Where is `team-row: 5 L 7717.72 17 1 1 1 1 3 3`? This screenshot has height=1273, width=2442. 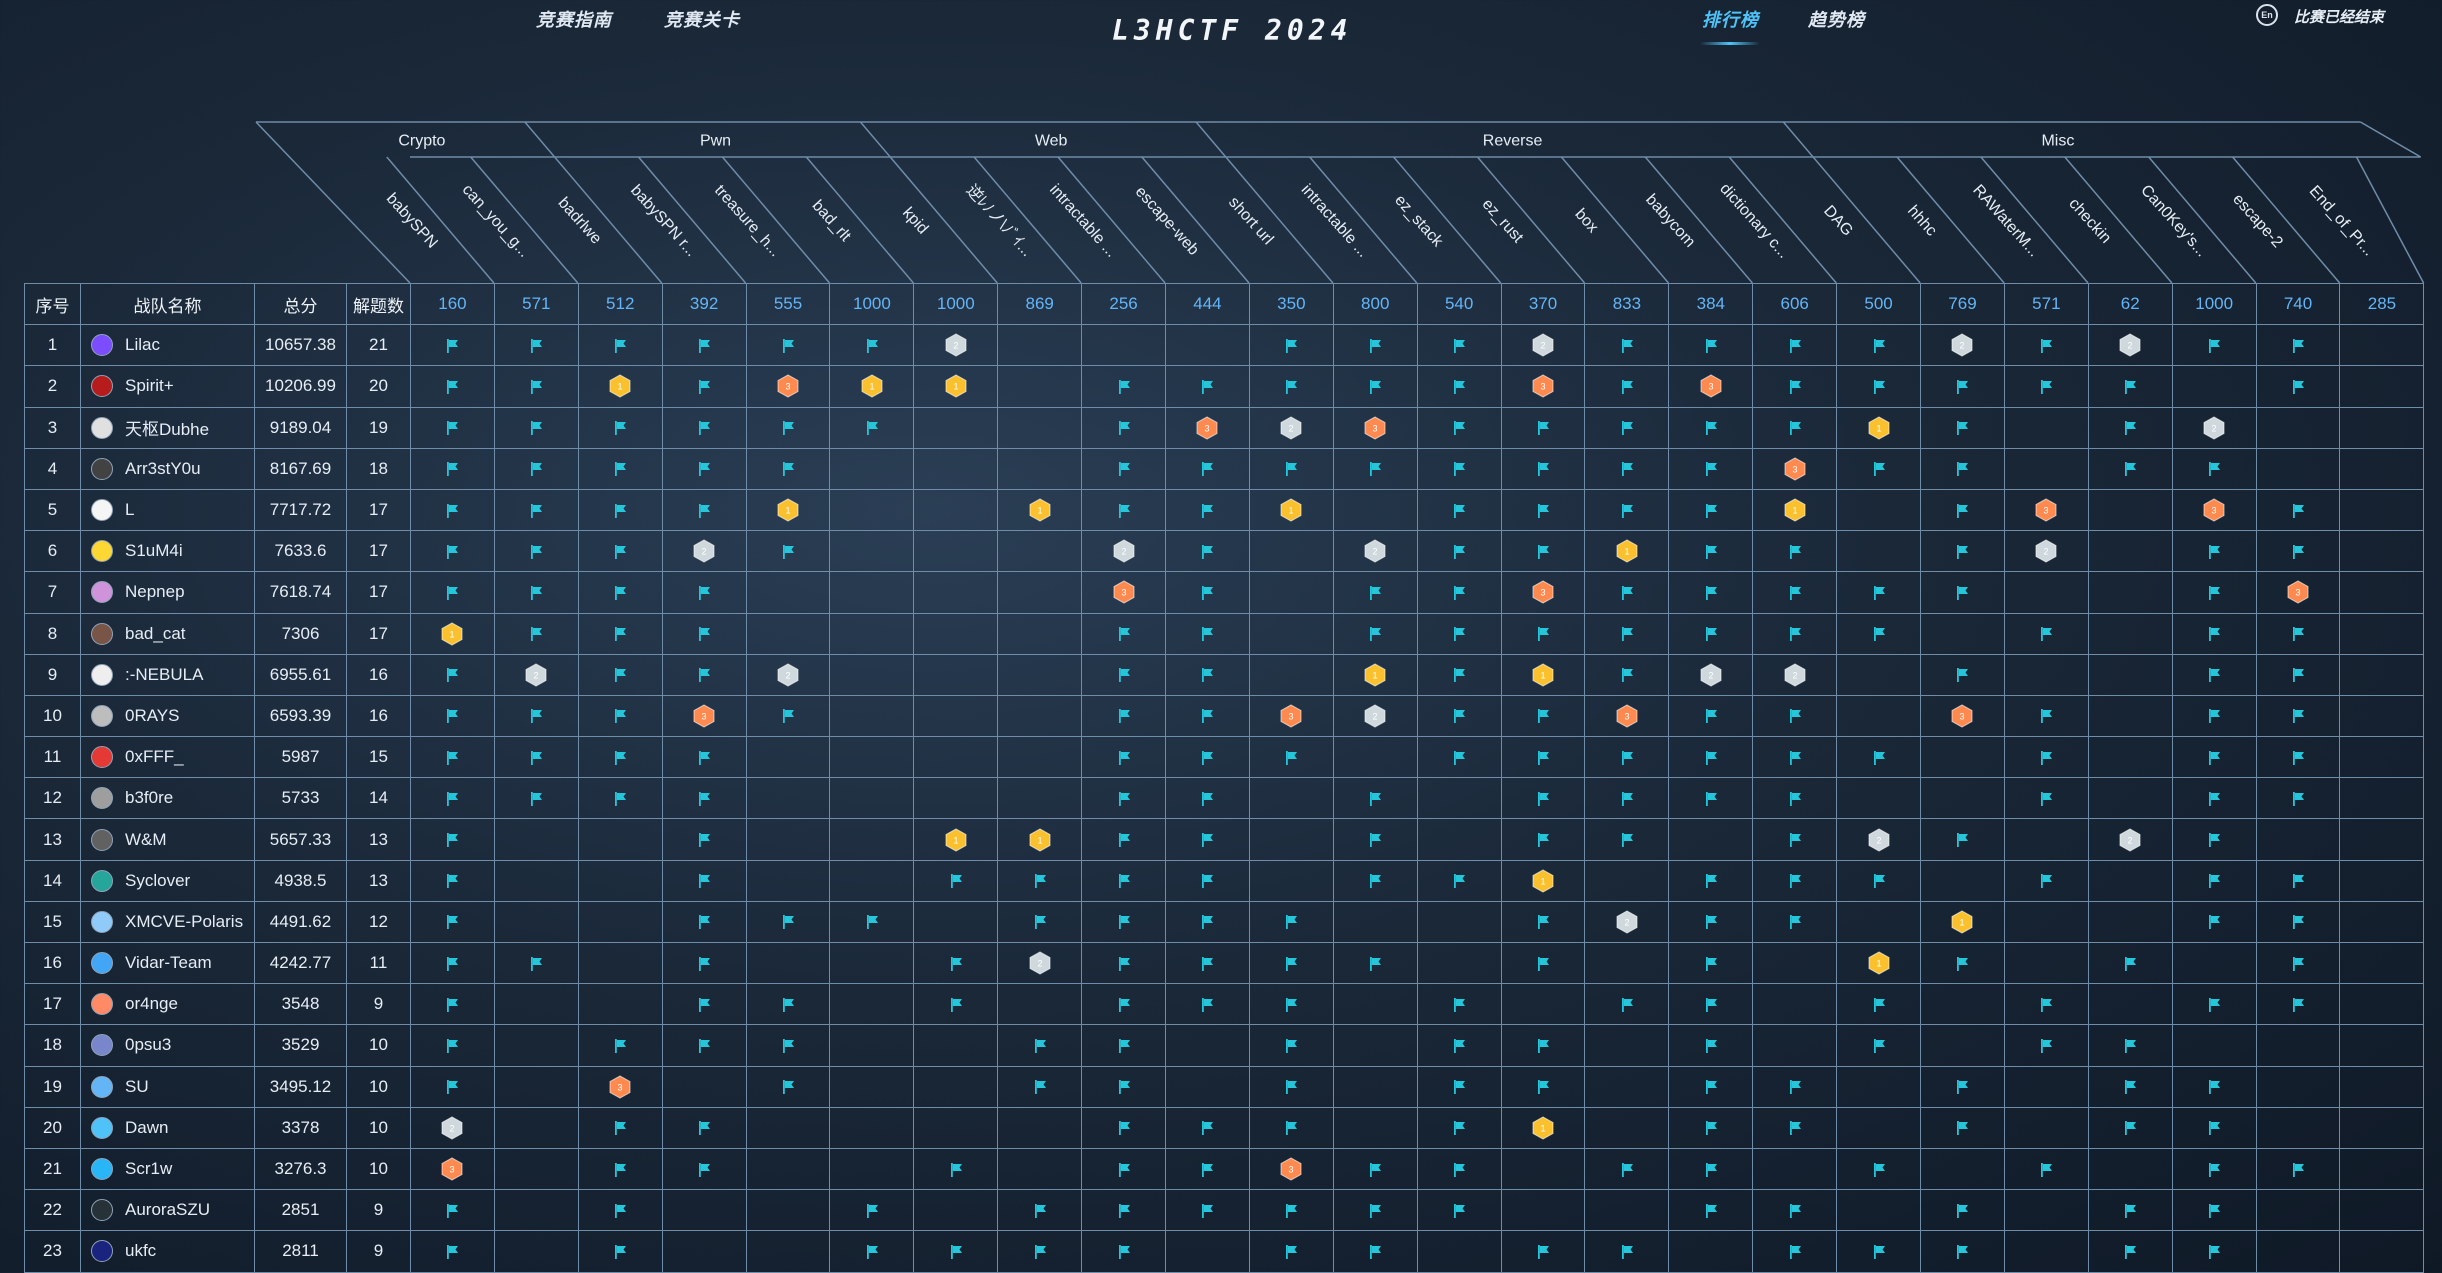 team-row: 5 L 7717.72 17 1 1 1 1 3 3 is located at coordinates (1224, 510).